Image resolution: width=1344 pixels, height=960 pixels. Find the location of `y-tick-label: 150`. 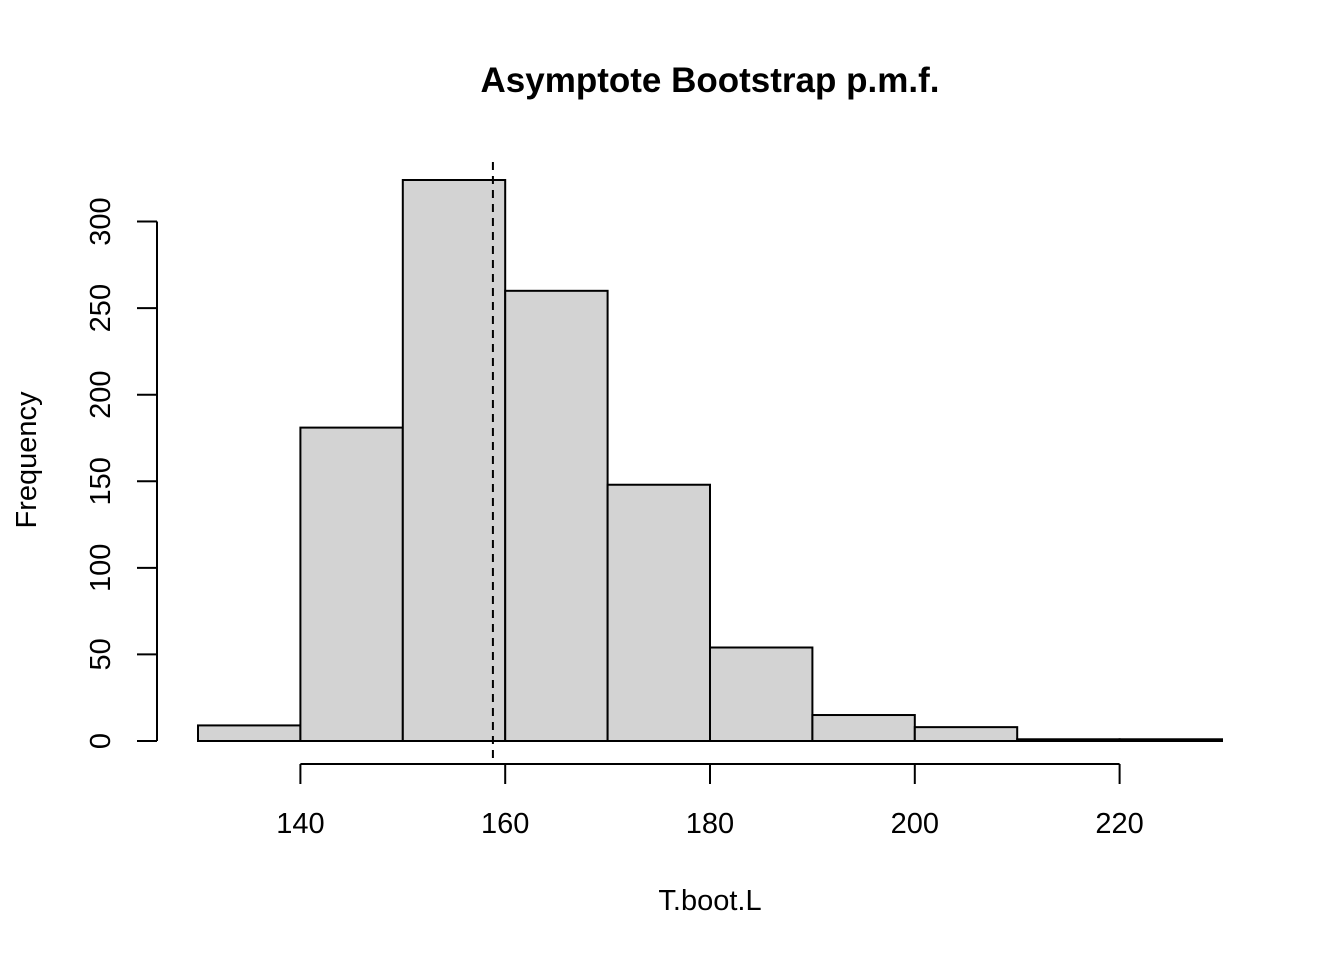

y-tick-label: 150 is located at coordinates (101, 481).